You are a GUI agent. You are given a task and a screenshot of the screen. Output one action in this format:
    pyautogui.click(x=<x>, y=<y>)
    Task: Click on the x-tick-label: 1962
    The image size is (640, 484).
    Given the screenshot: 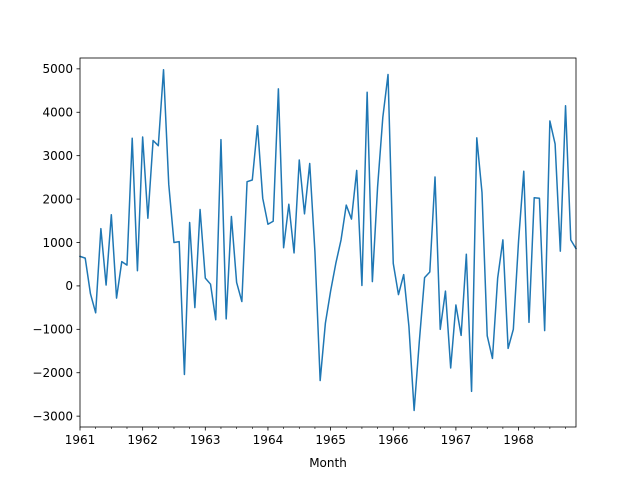 What is the action you would take?
    pyautogui.click(x=142, y=440)
    